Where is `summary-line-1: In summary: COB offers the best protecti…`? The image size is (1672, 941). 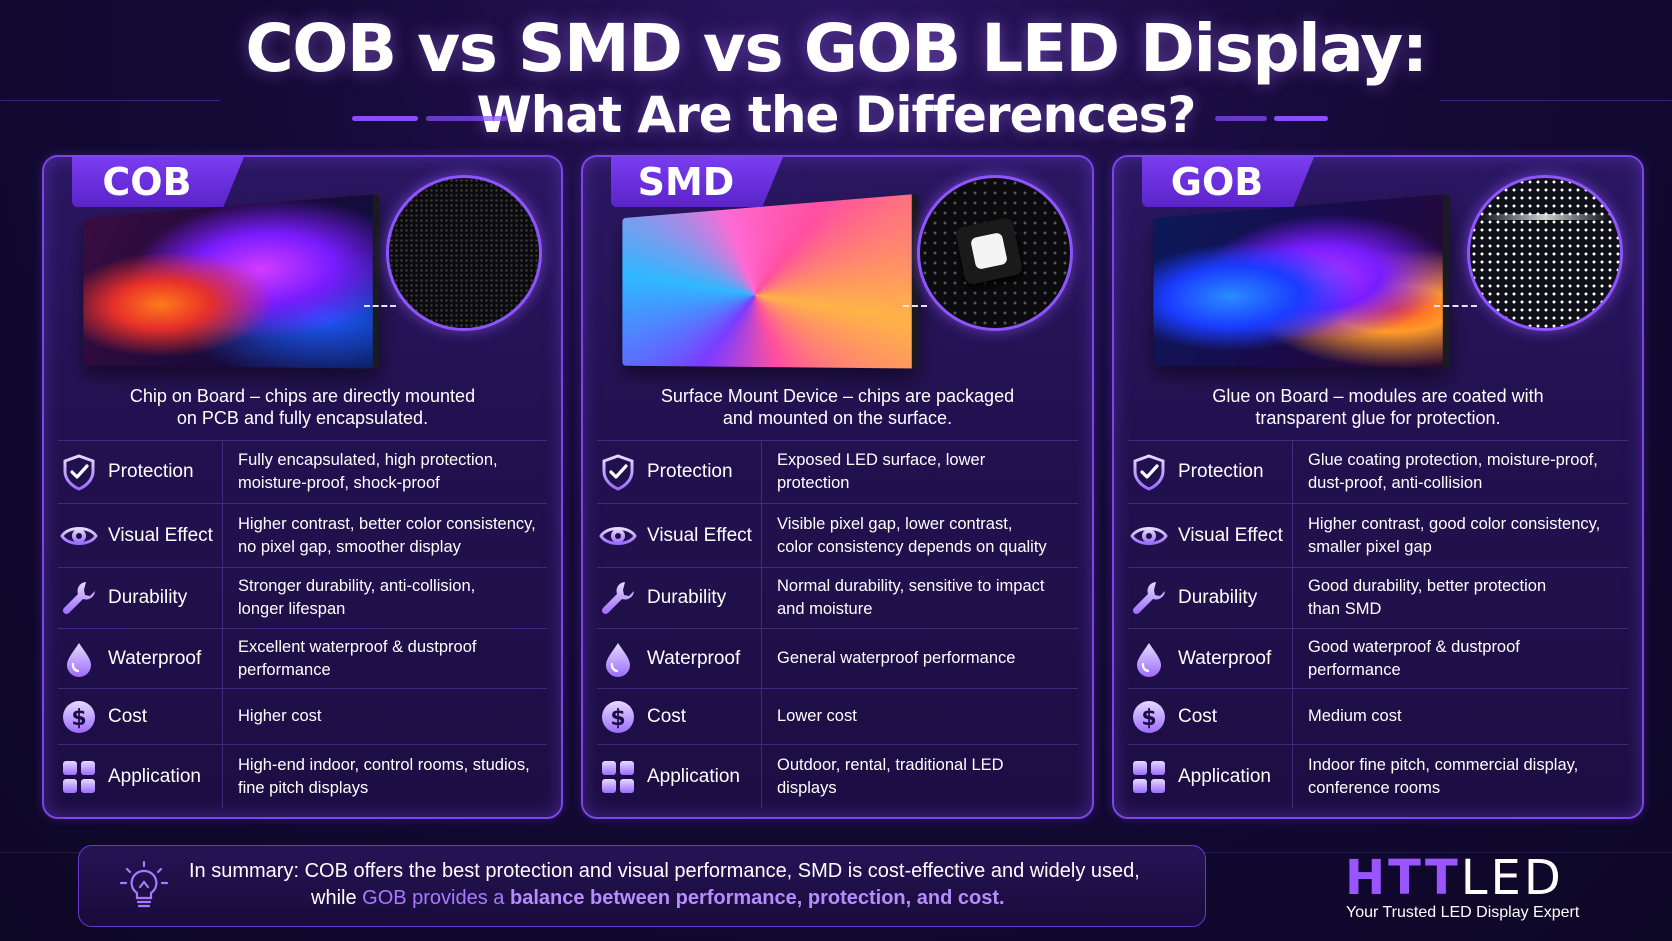
summary-line-1: In summary: COB offers the best protecti… is located at coordinates (689, 871).